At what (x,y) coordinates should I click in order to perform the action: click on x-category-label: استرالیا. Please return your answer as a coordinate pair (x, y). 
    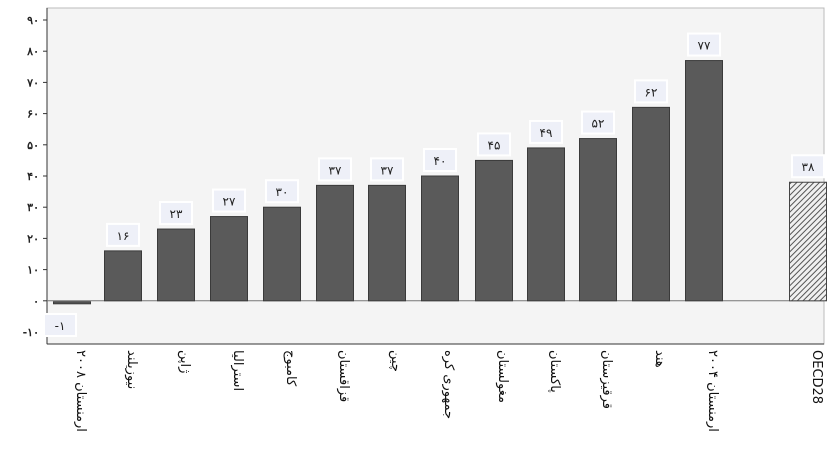
    Looking at the image, I should click on (237, 370).